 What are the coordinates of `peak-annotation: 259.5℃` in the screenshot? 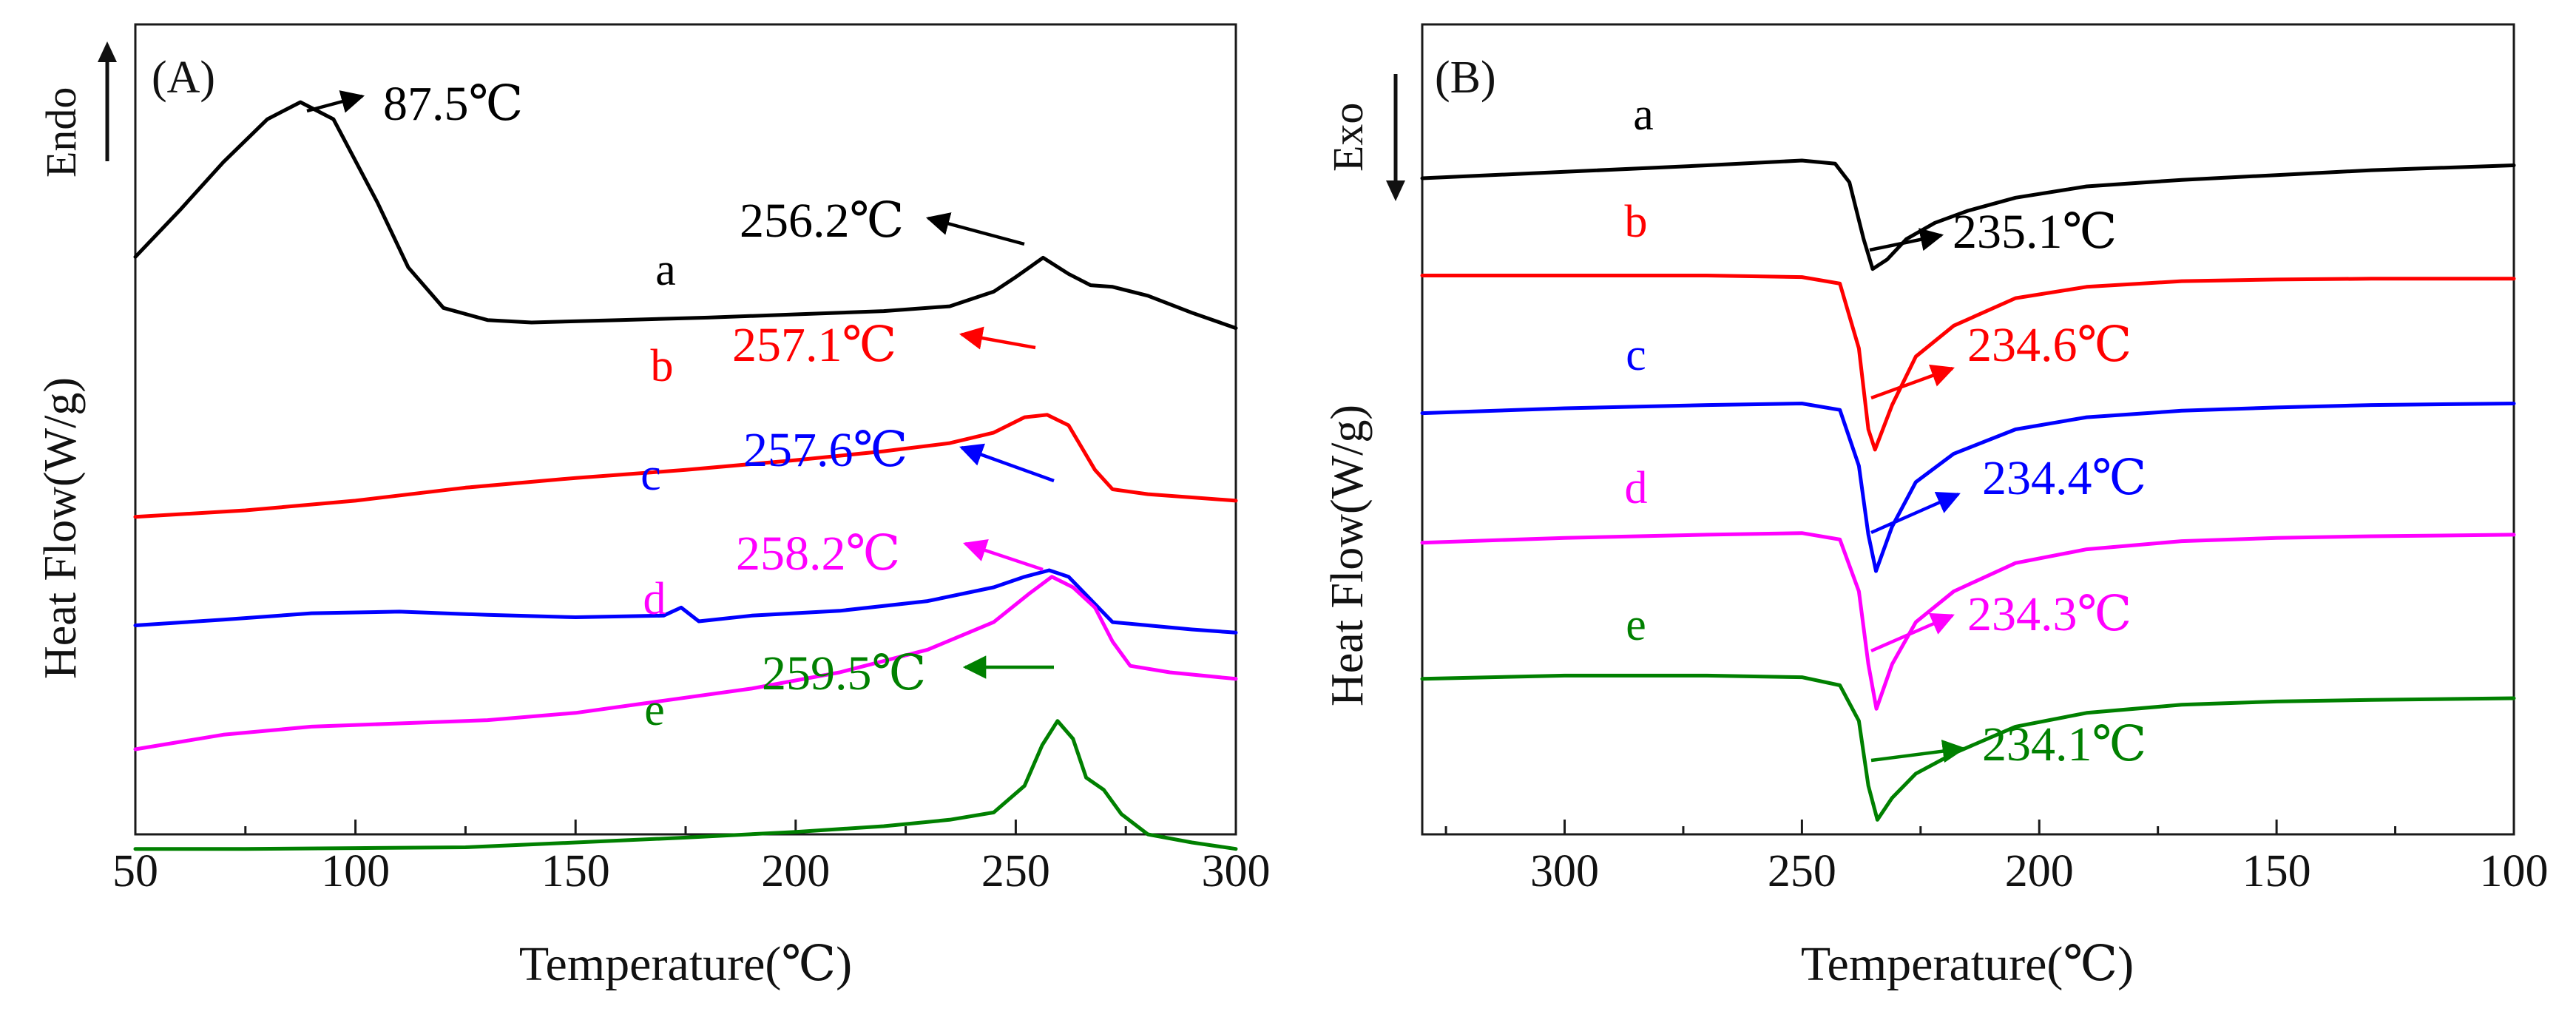 It's located at (844, 673).